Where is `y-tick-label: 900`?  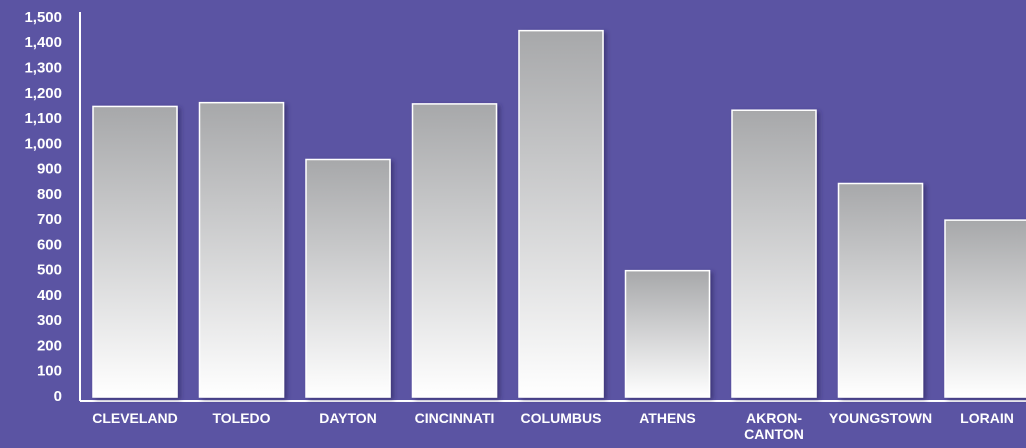 y-tick-label: 900 is located at coordinates (49, 169).